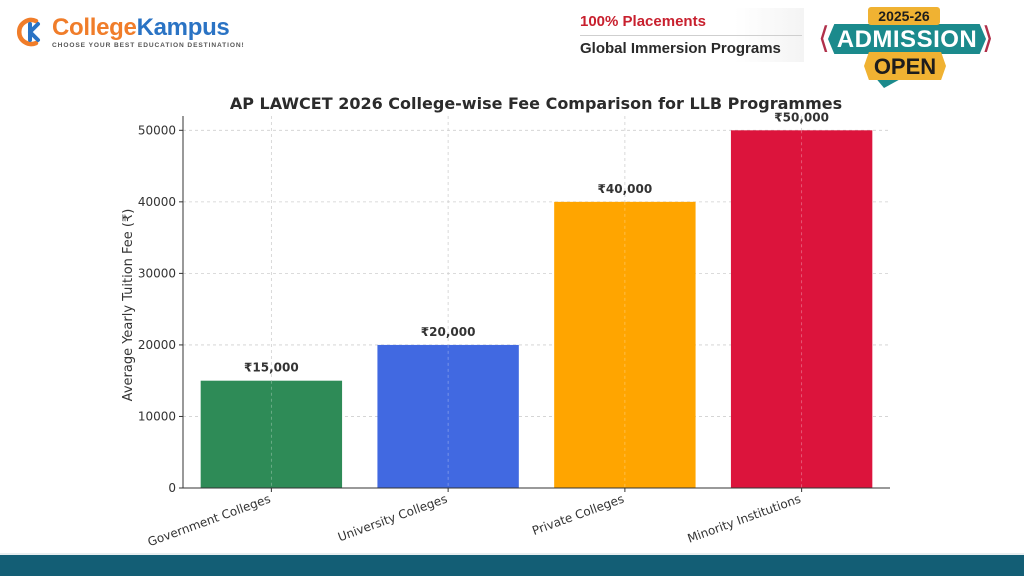  Describe the element at coordinates (801, 309) in the screenshot. I see `bar-minority-institutions` at that location.